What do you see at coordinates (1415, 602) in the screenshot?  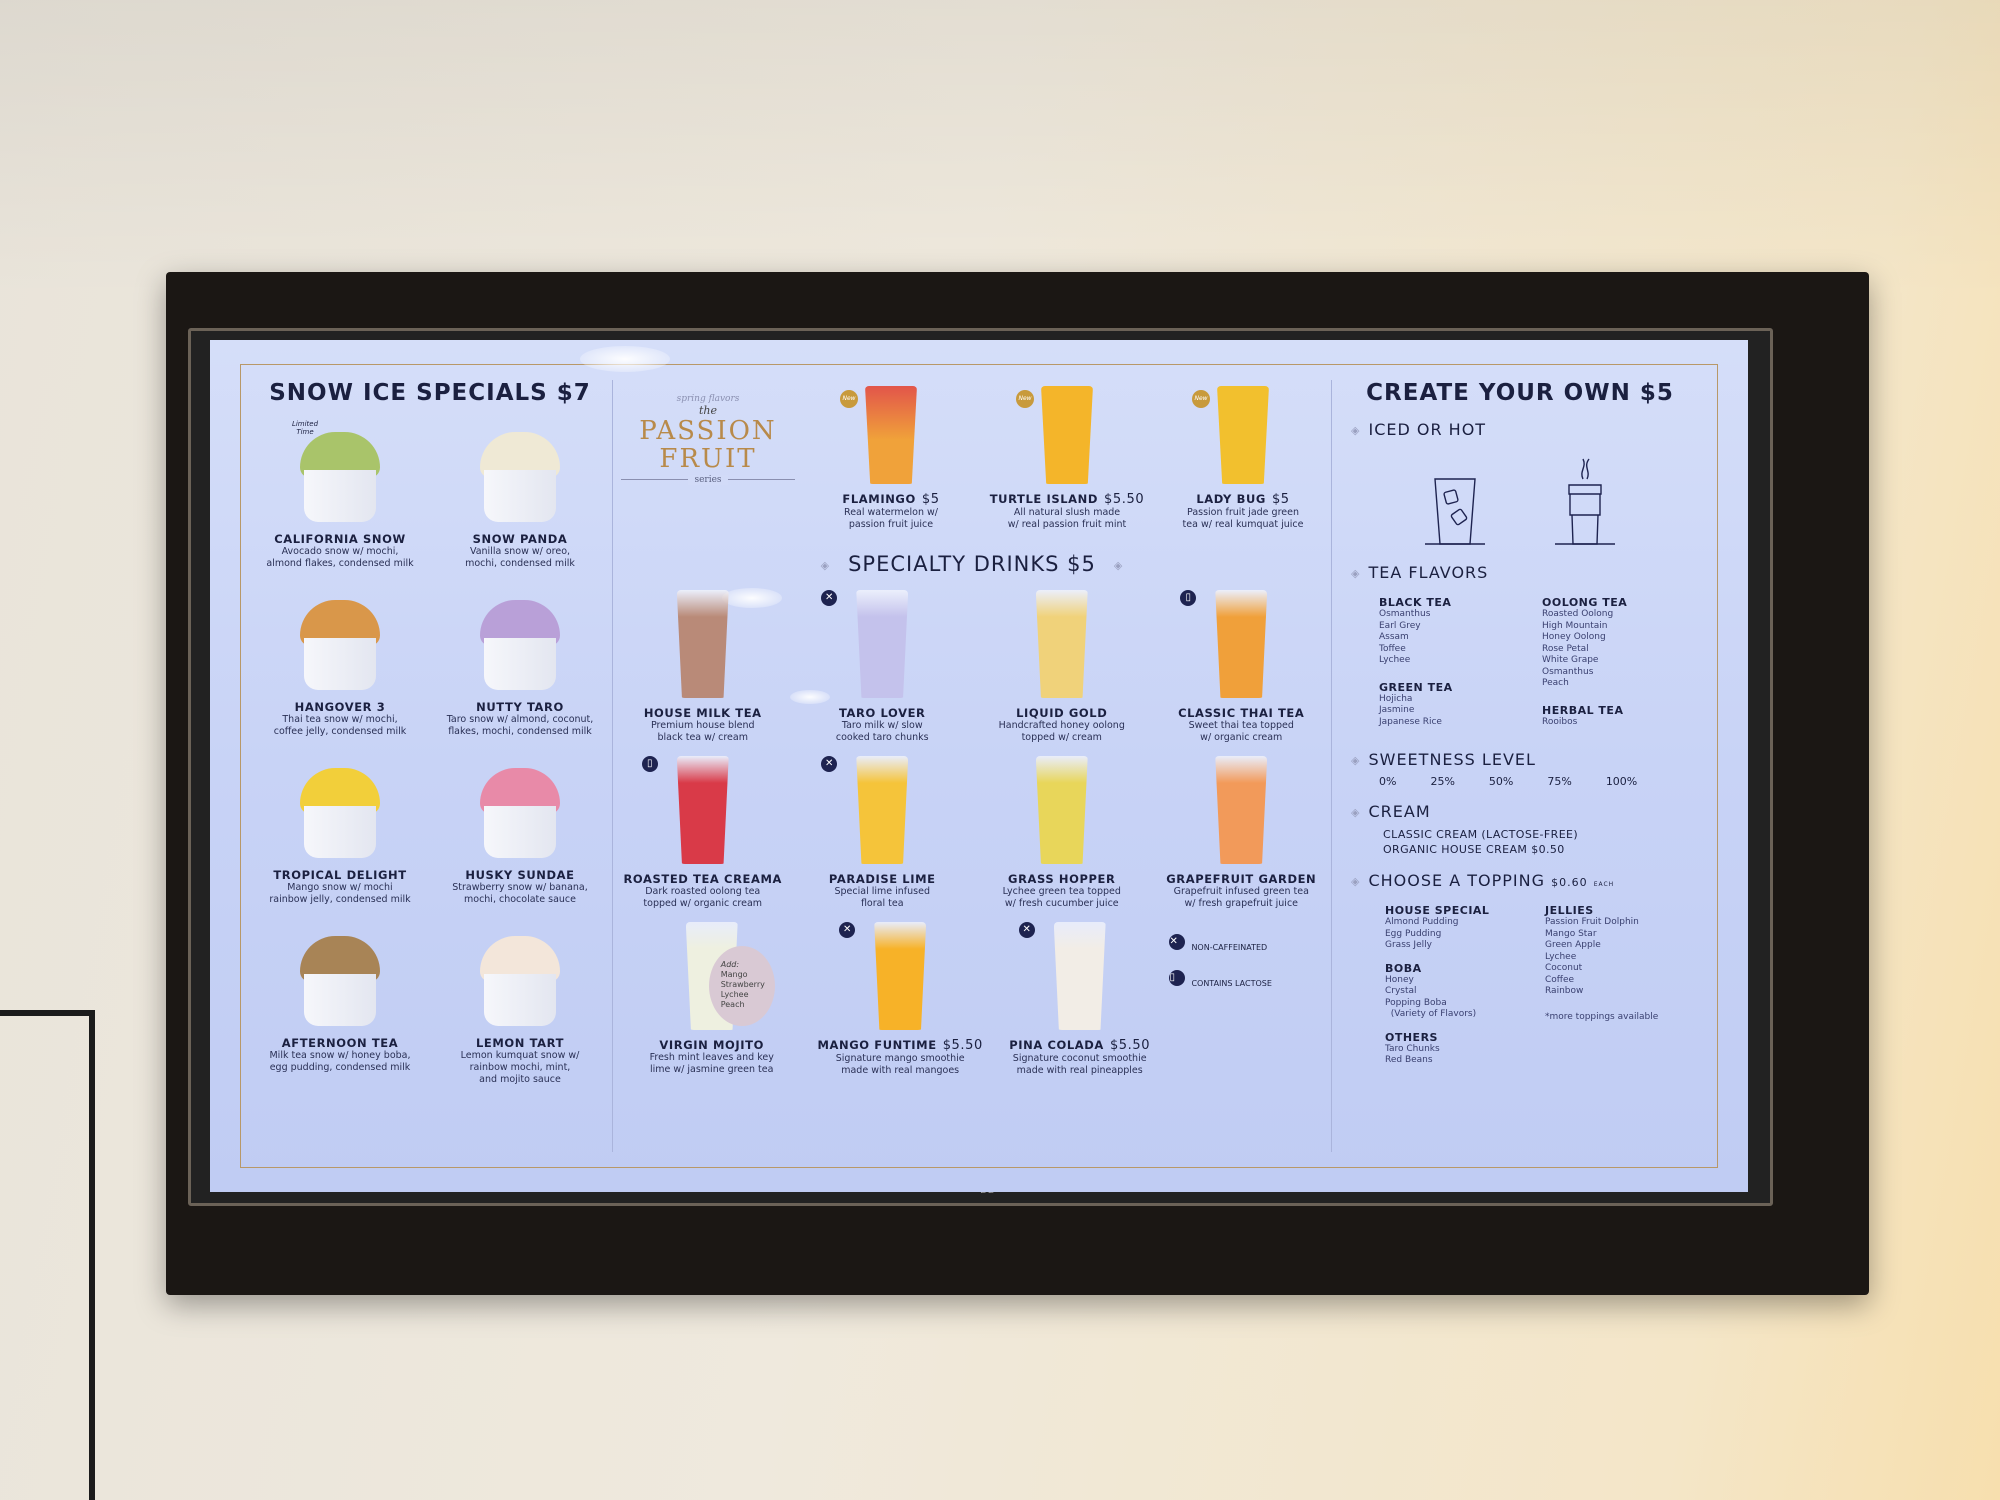 I see `list-heading: BLACK TEA` at bounding box center [1415, 602].